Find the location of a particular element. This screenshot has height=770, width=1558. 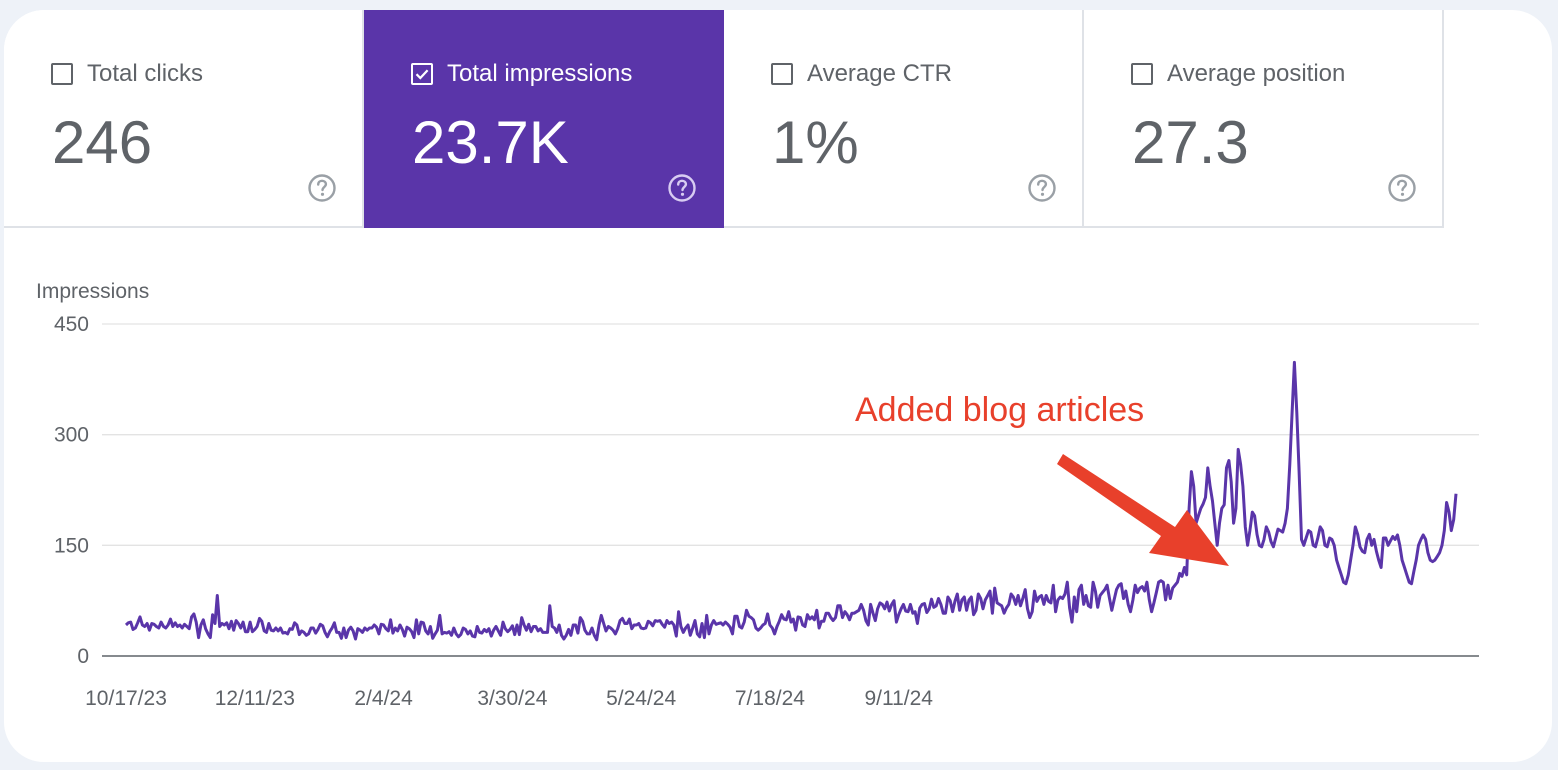

metric-value: 1% is located at coordinates (815, 142).